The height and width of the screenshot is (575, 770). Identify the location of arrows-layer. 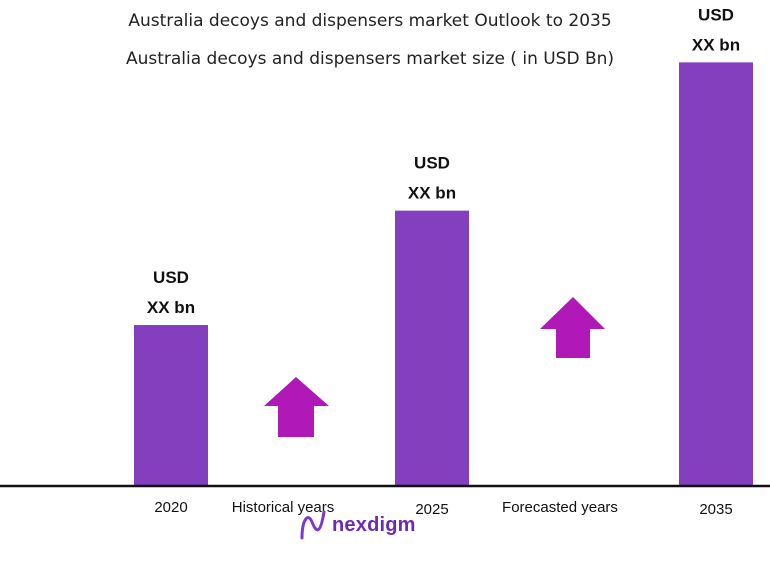
(434, 367).